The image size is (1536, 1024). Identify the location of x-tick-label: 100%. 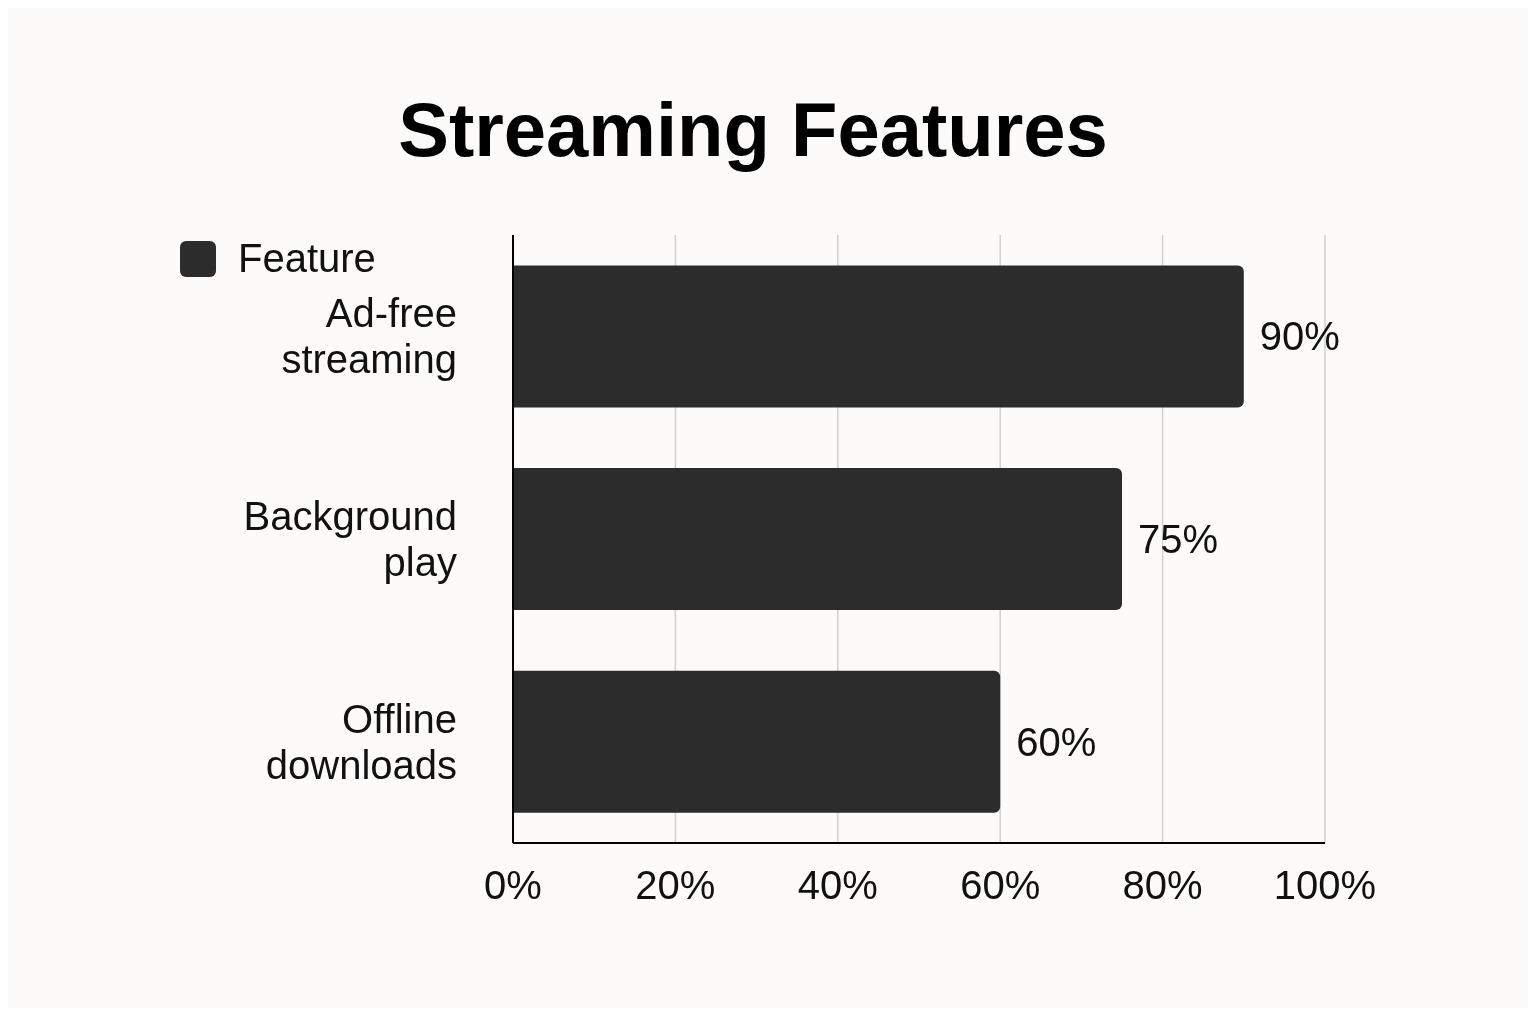
(1325, 885).